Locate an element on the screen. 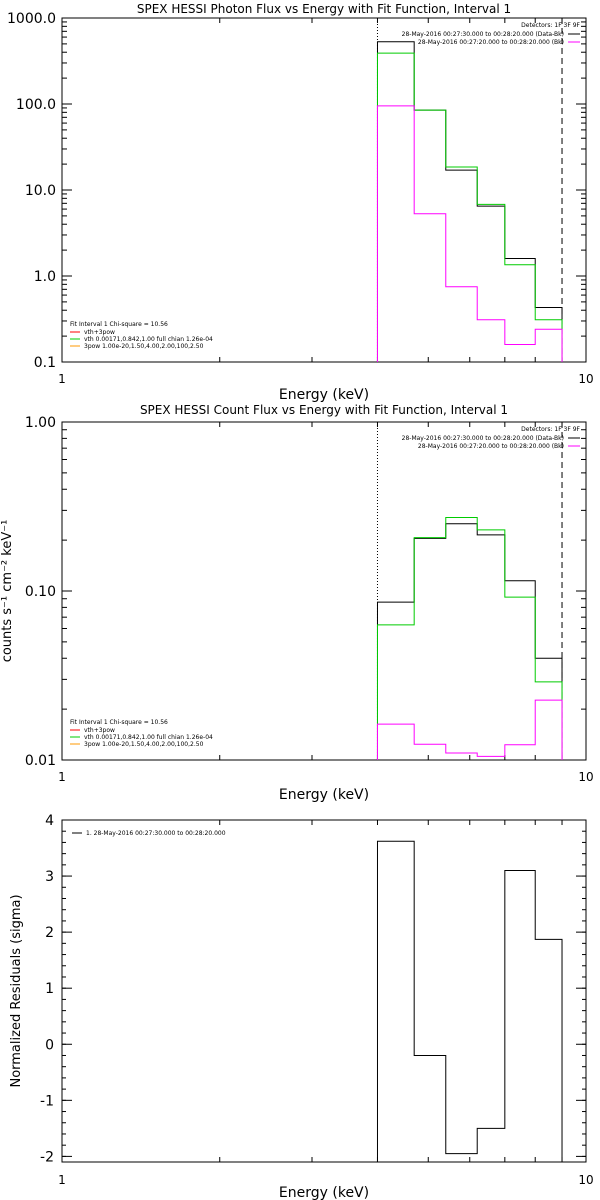 The image size is (600, 1200). panel2-y-tick-label: 0.01 is located at coordinates (40, 761).